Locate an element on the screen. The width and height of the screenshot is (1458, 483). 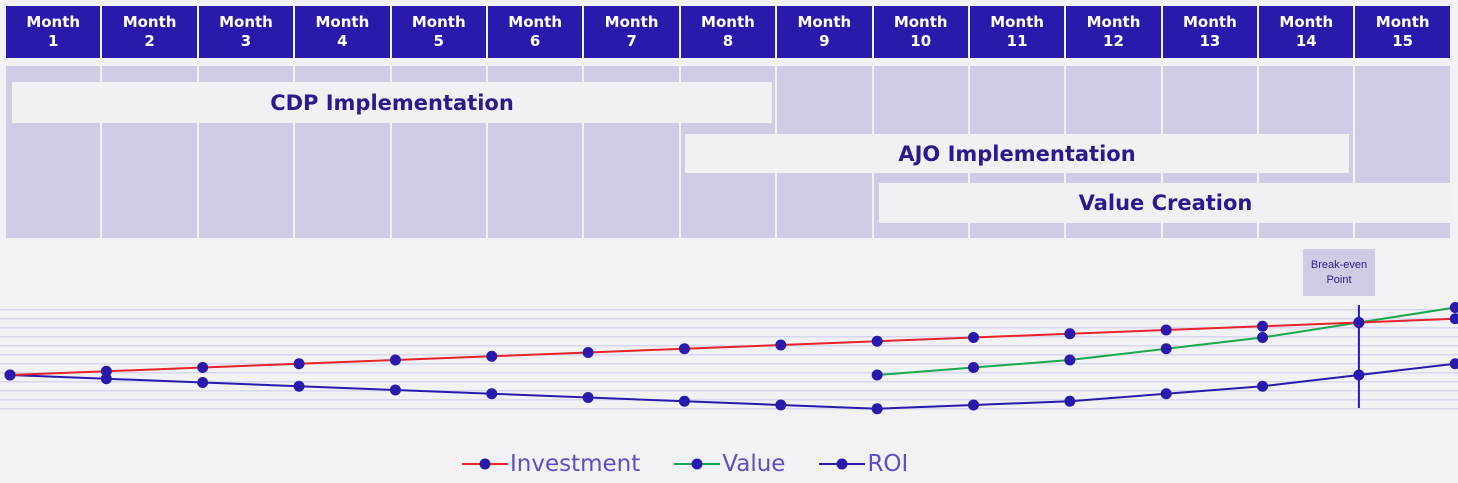
legend-label-roi: ROI is located at coordinates (888, 464).